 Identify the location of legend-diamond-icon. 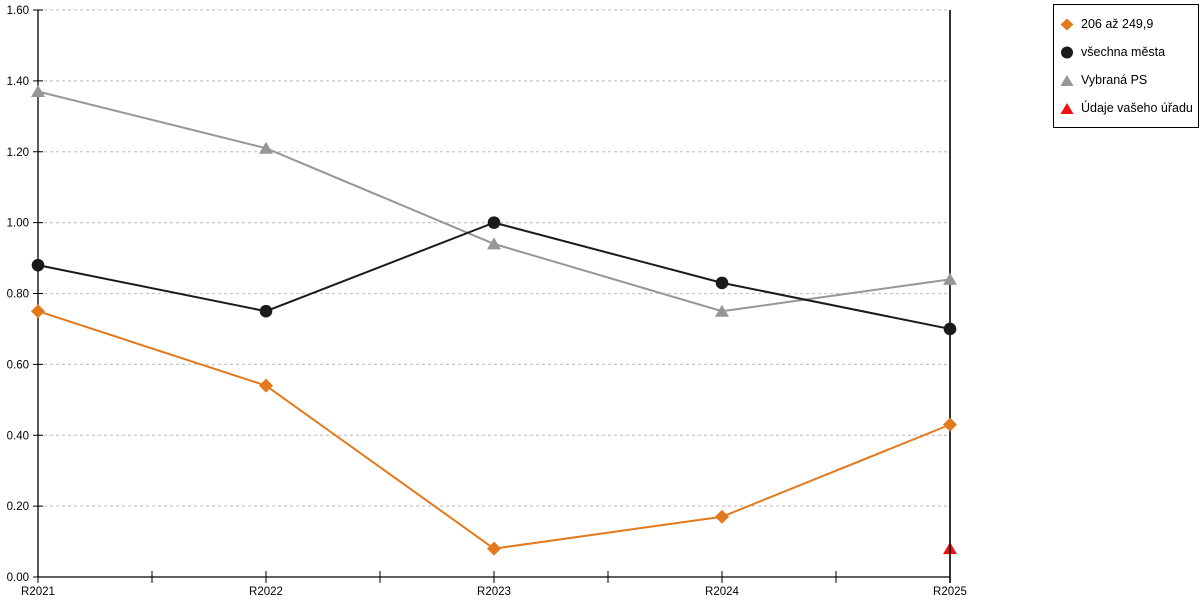
(1067, 24).